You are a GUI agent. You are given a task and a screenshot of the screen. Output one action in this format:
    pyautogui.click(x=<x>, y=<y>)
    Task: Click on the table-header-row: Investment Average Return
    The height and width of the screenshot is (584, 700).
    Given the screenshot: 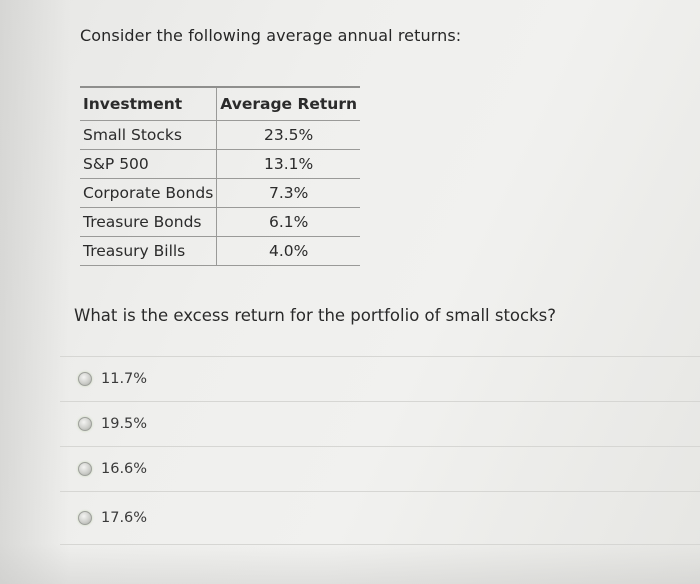 What is the action you would take?
    pyautogui.click(x=220, y=103)
    